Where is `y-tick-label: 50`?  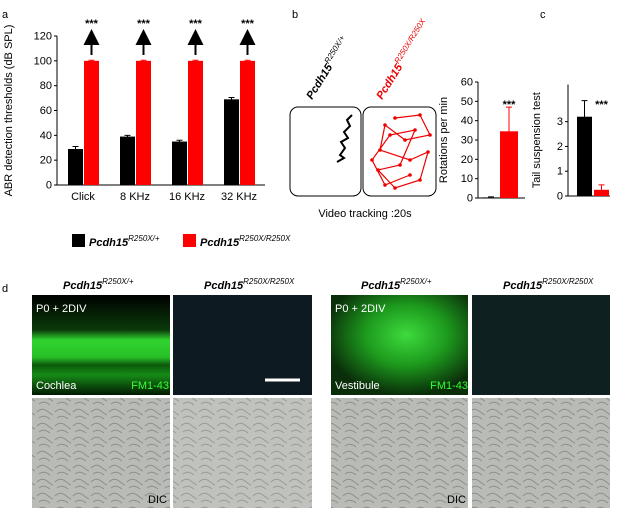 y-tick-label: 50 is located at coordinates (467, 102).